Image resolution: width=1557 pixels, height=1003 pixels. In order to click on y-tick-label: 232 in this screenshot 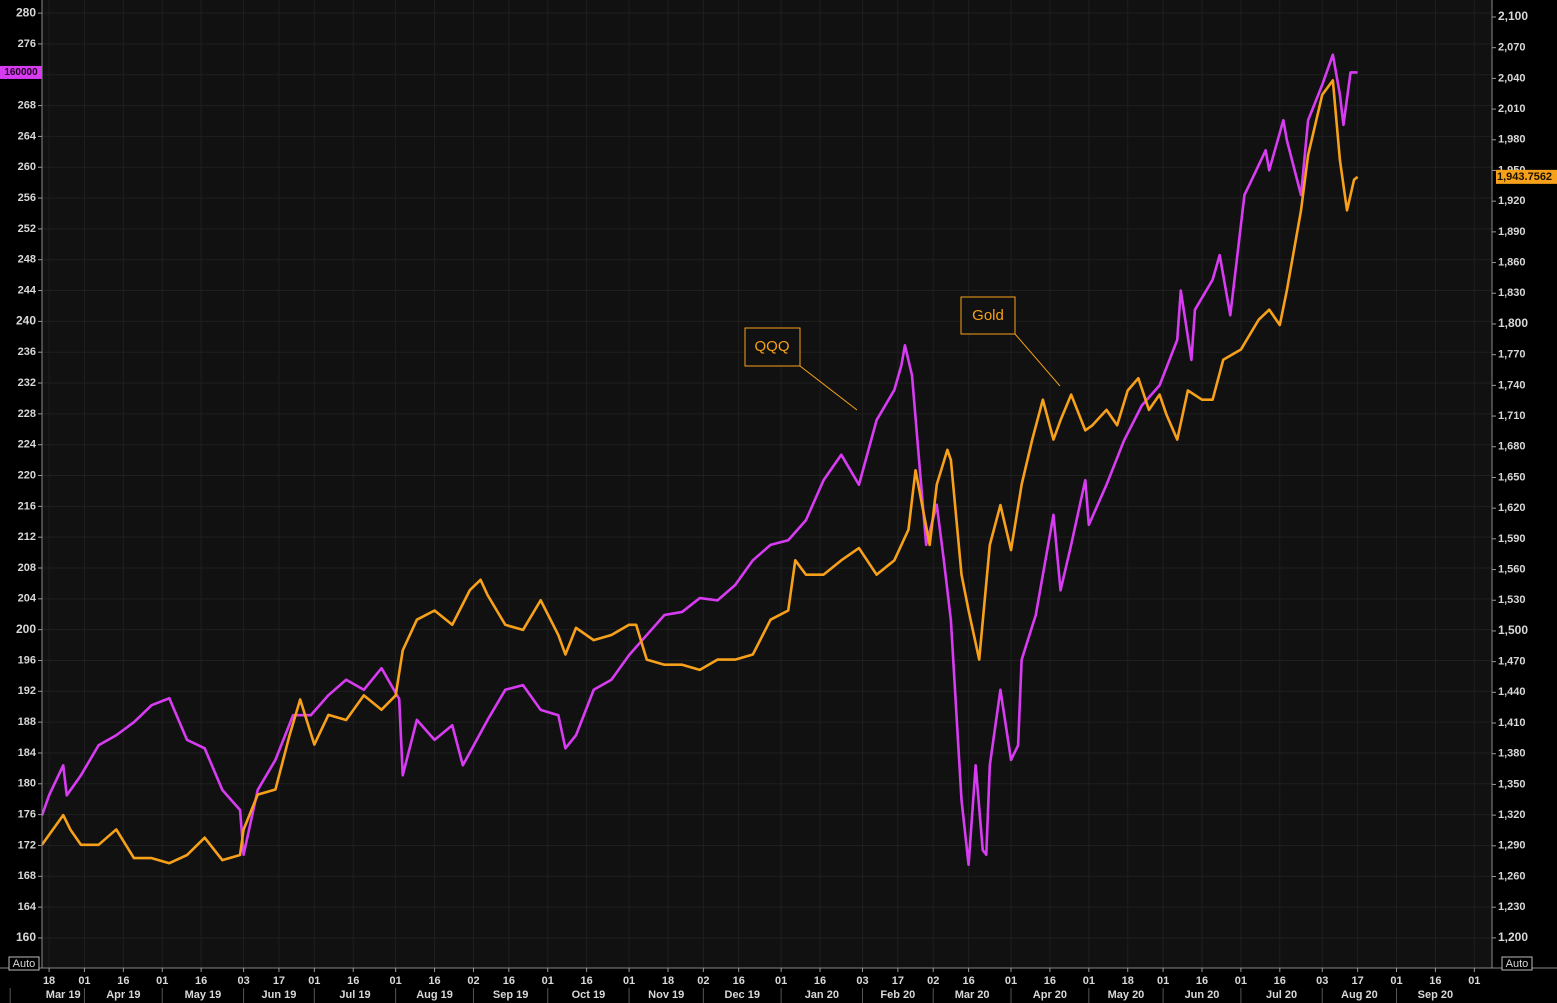, I will do `click(27, 383)`.